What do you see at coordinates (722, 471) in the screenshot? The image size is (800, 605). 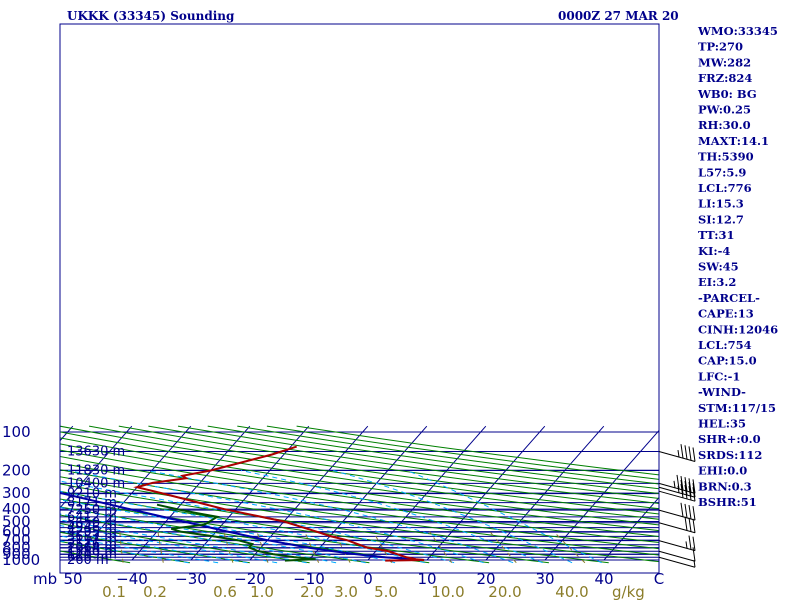 I see `index-line: EHI:0.0` at bounding box center [722, 471].